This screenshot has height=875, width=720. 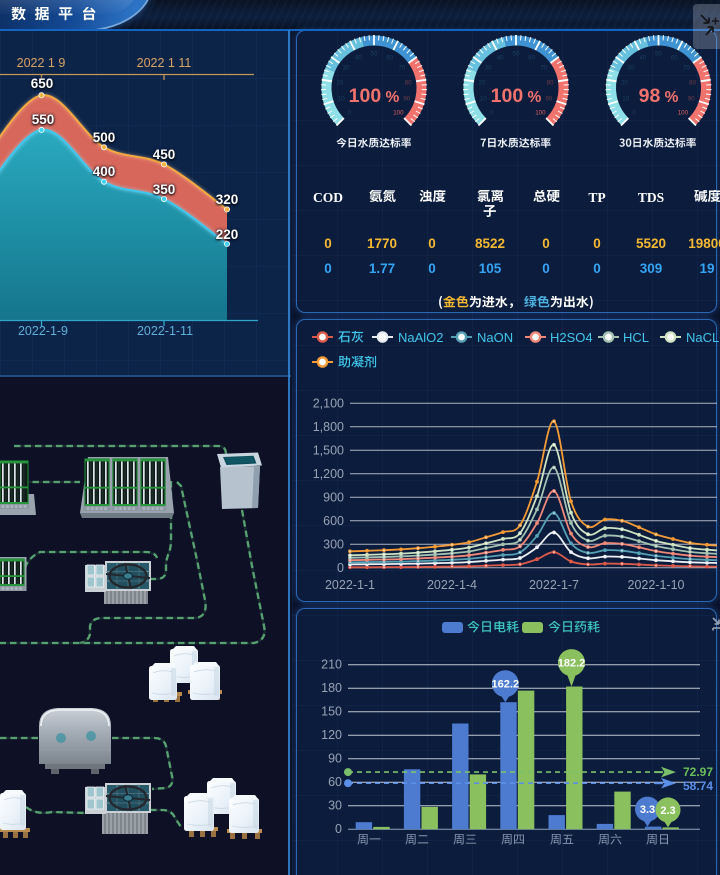 I want to click on svg-text: 2022-1-10, so click(x=656, y=585).